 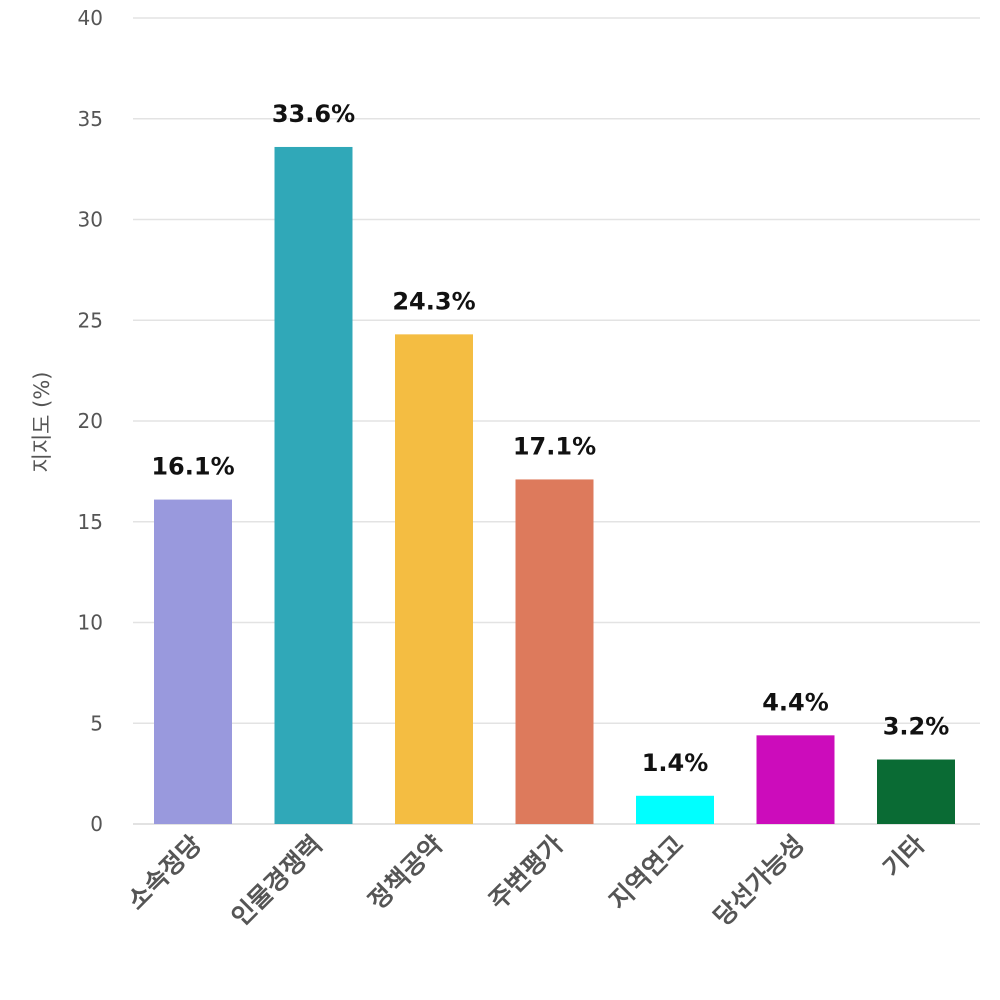 I want to click on y-axis-title: 지지도 (%), so click(x=42, y=422).